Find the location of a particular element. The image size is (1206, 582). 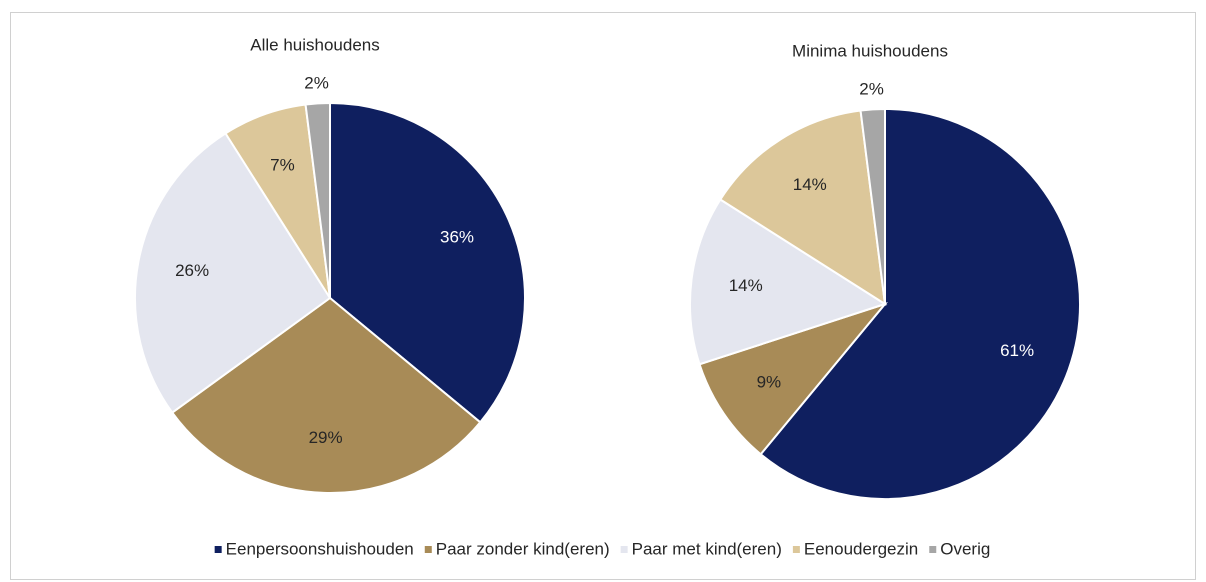

slice-label: 7% is located at coordinates (282, 164).